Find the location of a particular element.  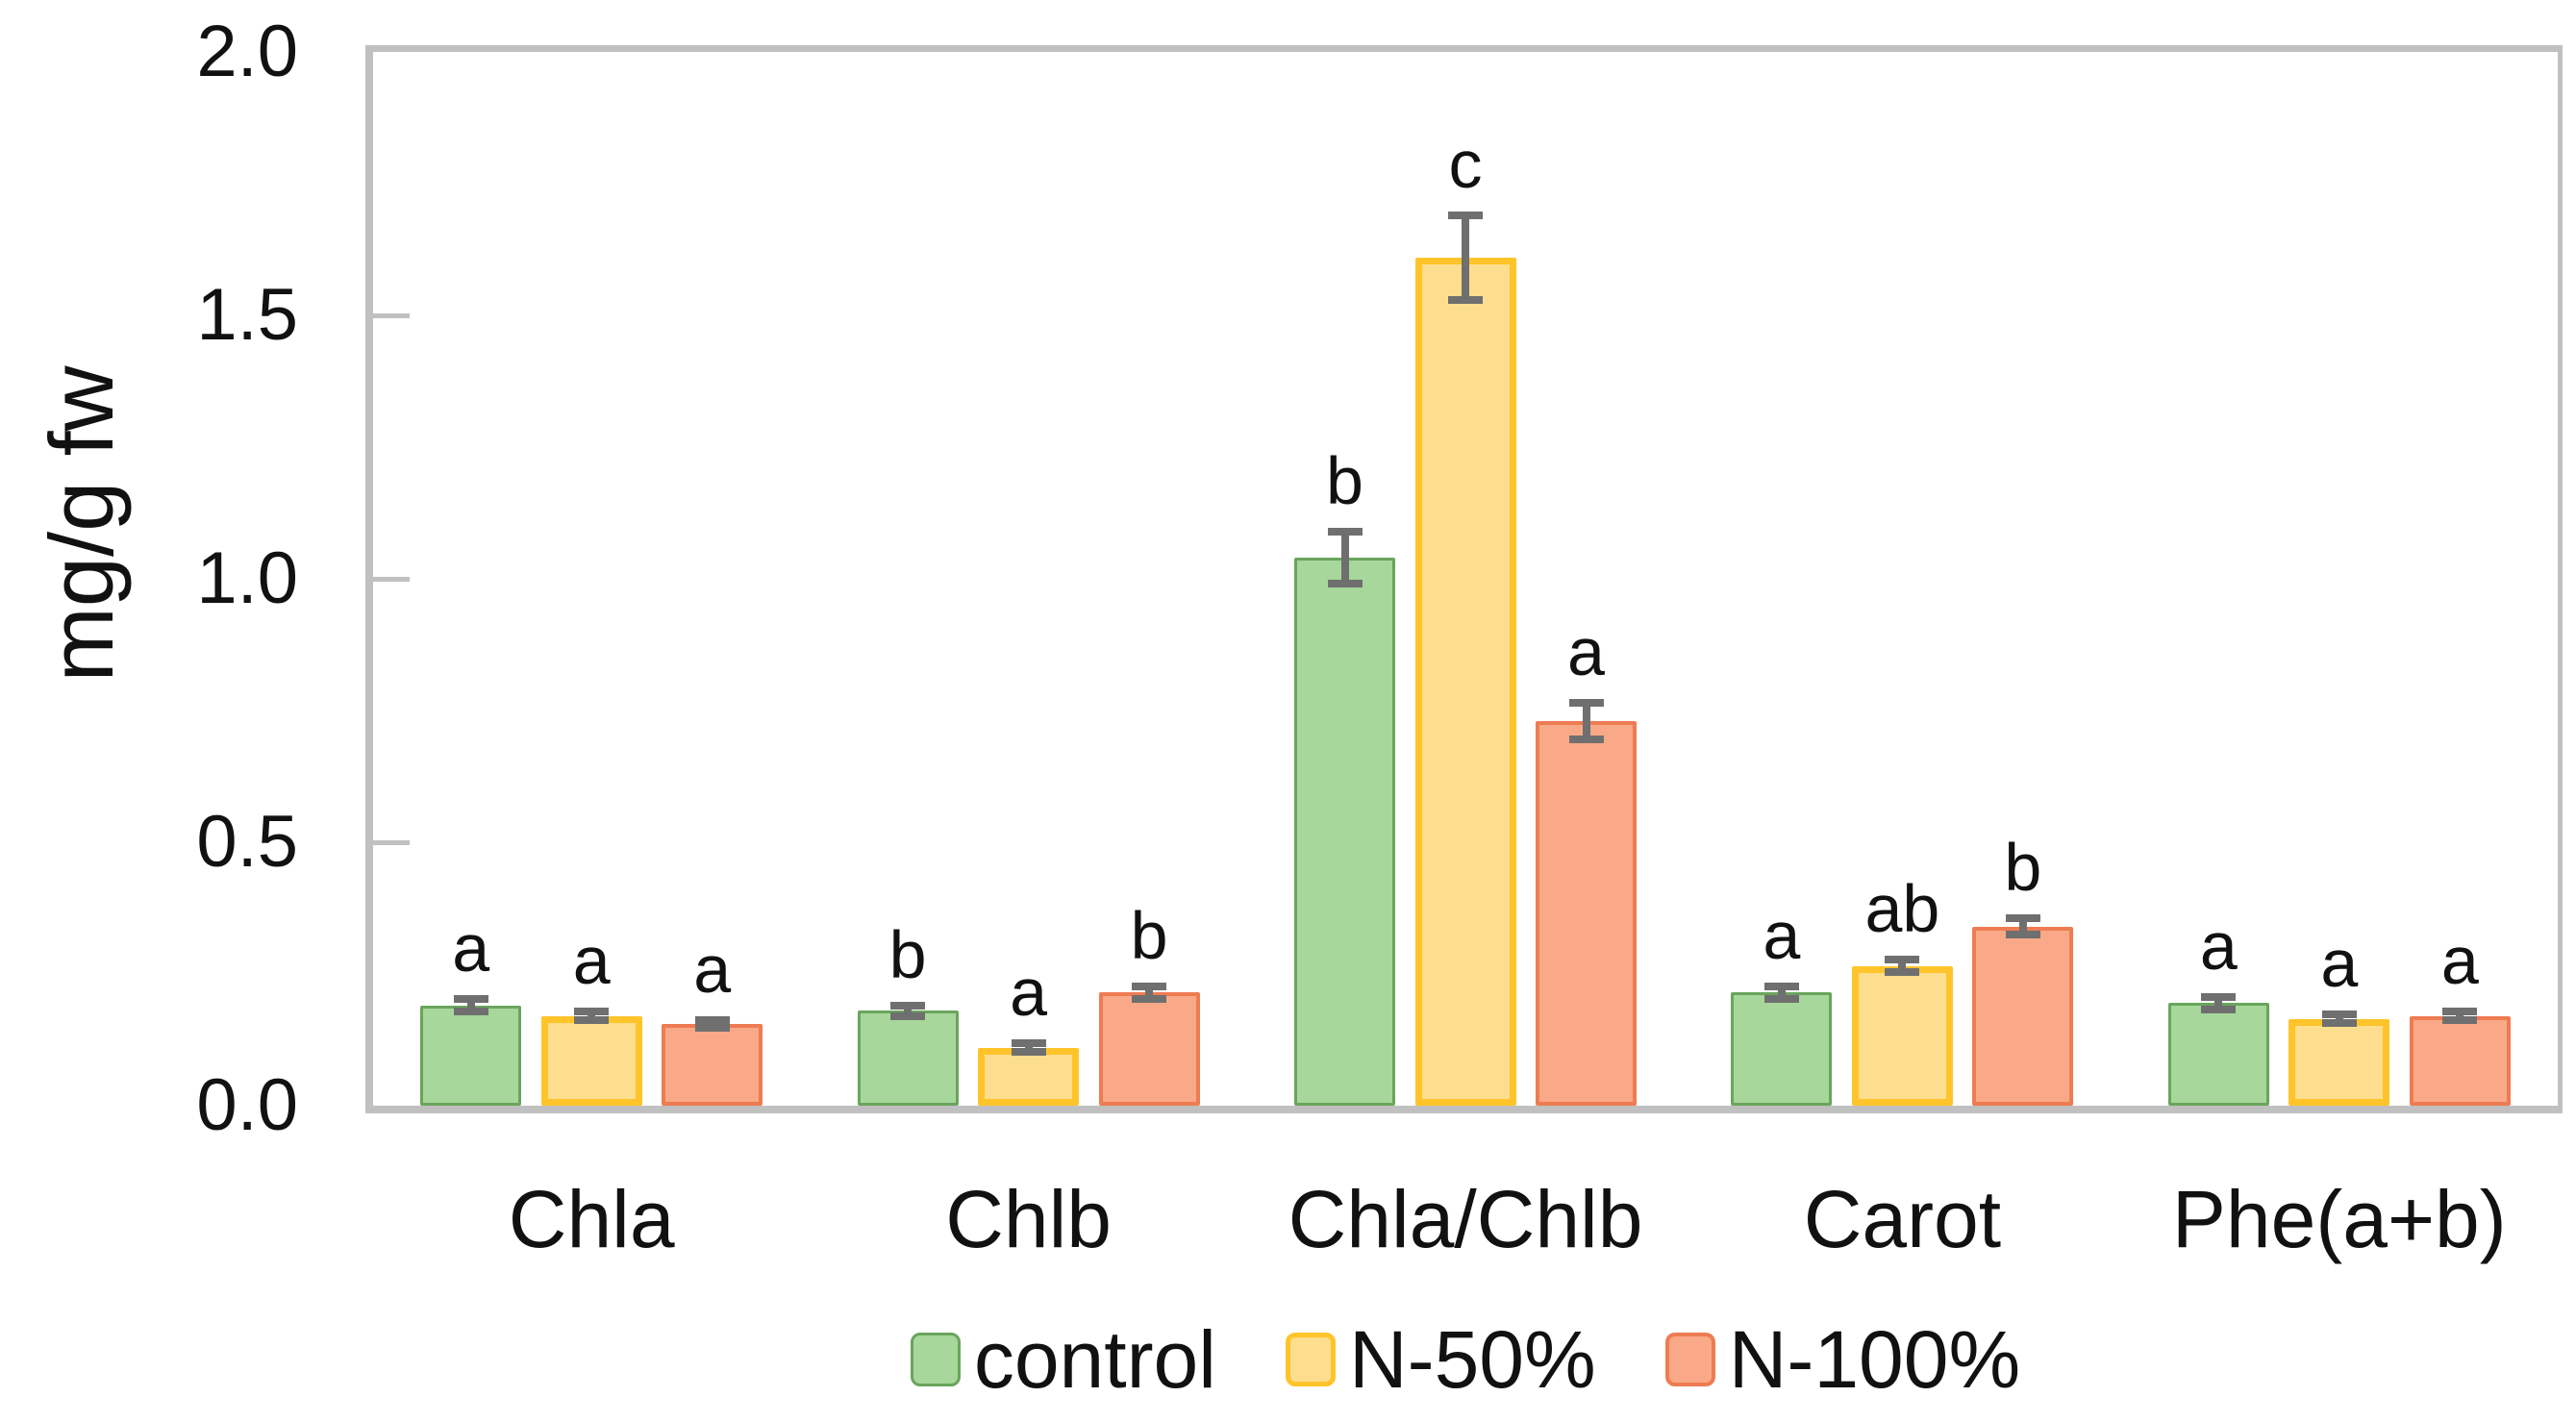

bar-N-100%-Phe(a+b) is located at coordinates (2460, 1060).